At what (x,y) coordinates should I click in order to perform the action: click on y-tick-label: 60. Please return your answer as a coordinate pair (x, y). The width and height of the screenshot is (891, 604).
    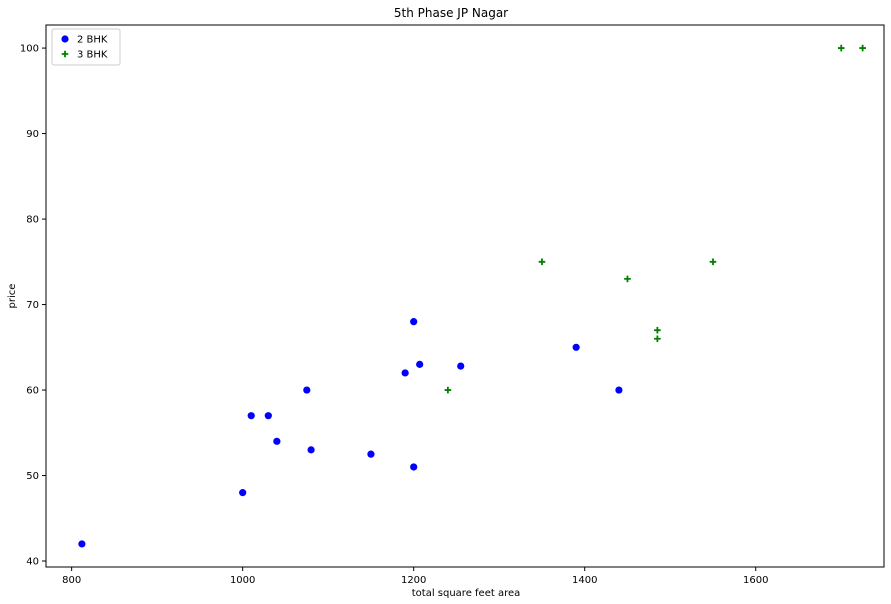
    Looking at the image, I should click on (32, 391).